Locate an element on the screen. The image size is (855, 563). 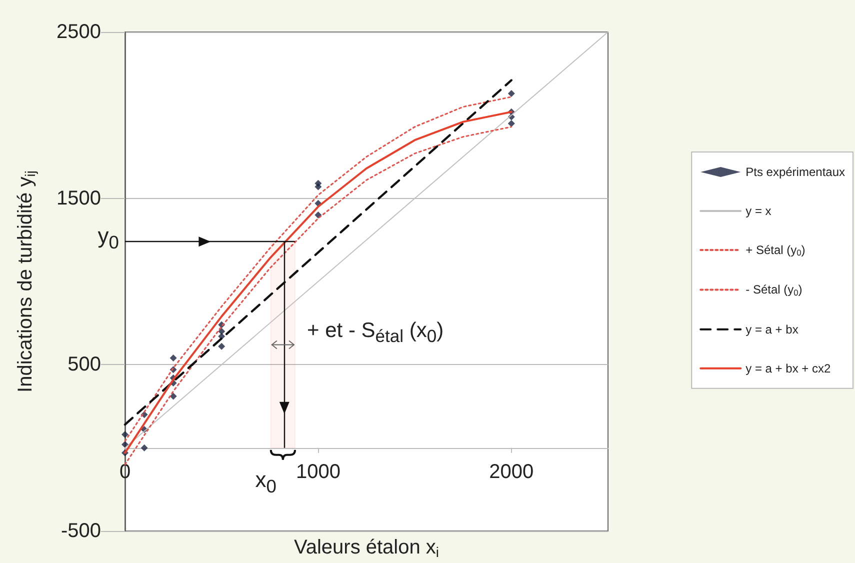
x-tick-label: 1000 is located at coordinates (318, 471).